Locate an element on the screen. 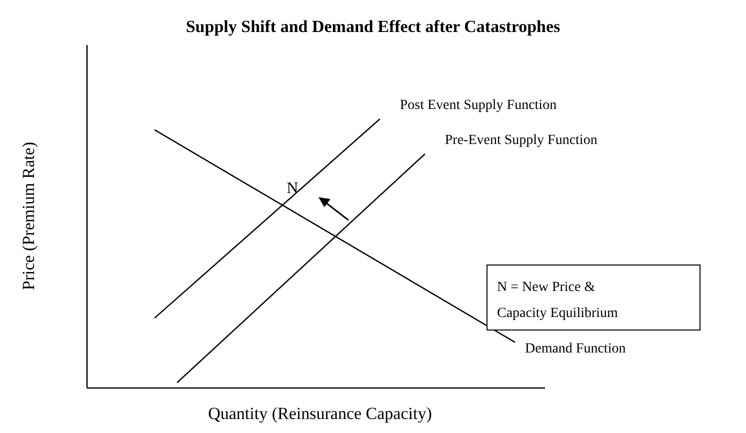 The image size is (746, 433). annotation: N = New Price & Capacity Equilibrium is located at coordinates (557, 300).